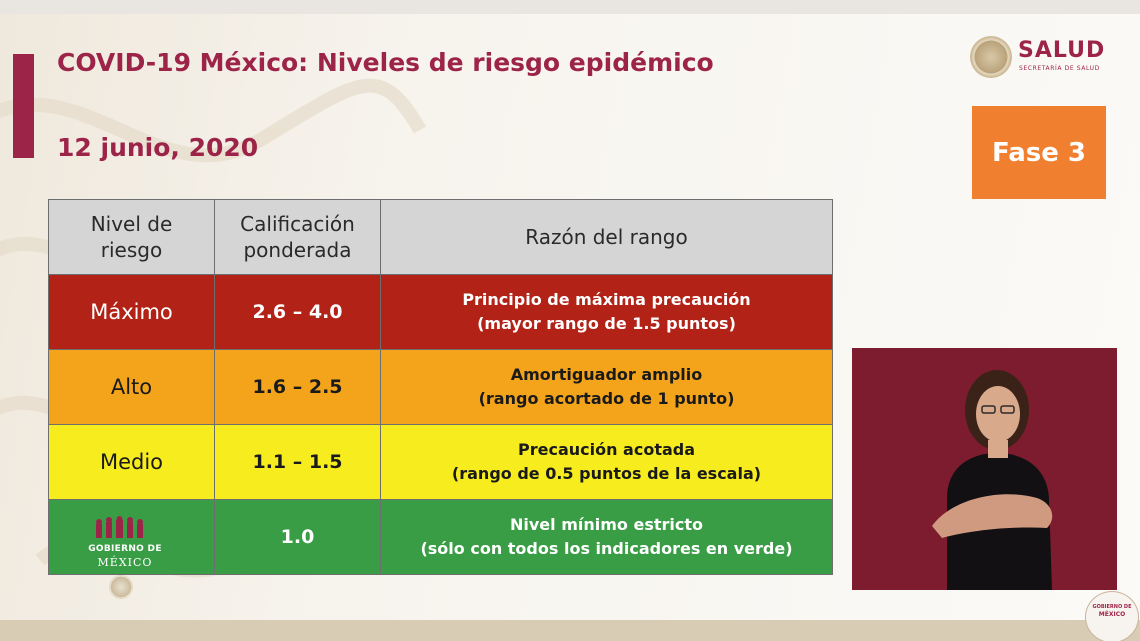 Image resolution: width=1140 pixels, height=641 pixels. I want to click on reason-line: (rango acortado de 1 punto), so click(606, 398).